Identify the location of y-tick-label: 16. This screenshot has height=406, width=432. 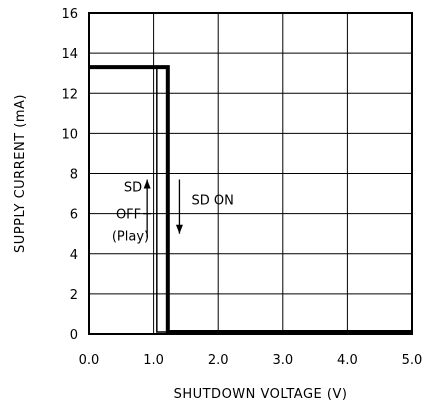
(69, 14).